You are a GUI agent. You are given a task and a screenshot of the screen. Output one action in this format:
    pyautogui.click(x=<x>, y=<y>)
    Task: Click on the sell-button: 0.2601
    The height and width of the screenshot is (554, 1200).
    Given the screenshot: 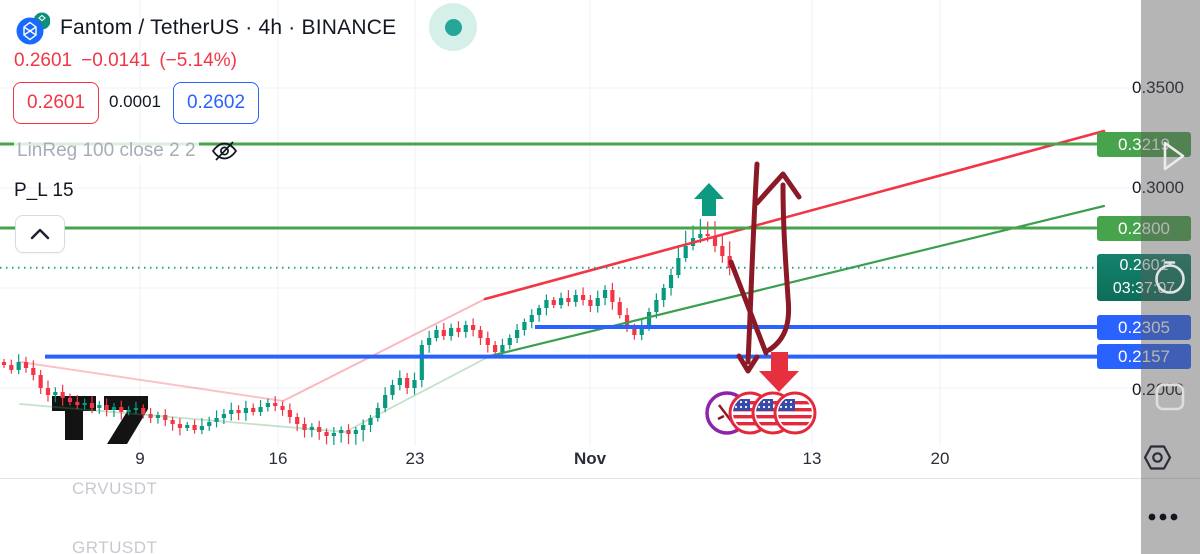 What is the action you would take?
    pyautogui.click(x=56, y=103)
    